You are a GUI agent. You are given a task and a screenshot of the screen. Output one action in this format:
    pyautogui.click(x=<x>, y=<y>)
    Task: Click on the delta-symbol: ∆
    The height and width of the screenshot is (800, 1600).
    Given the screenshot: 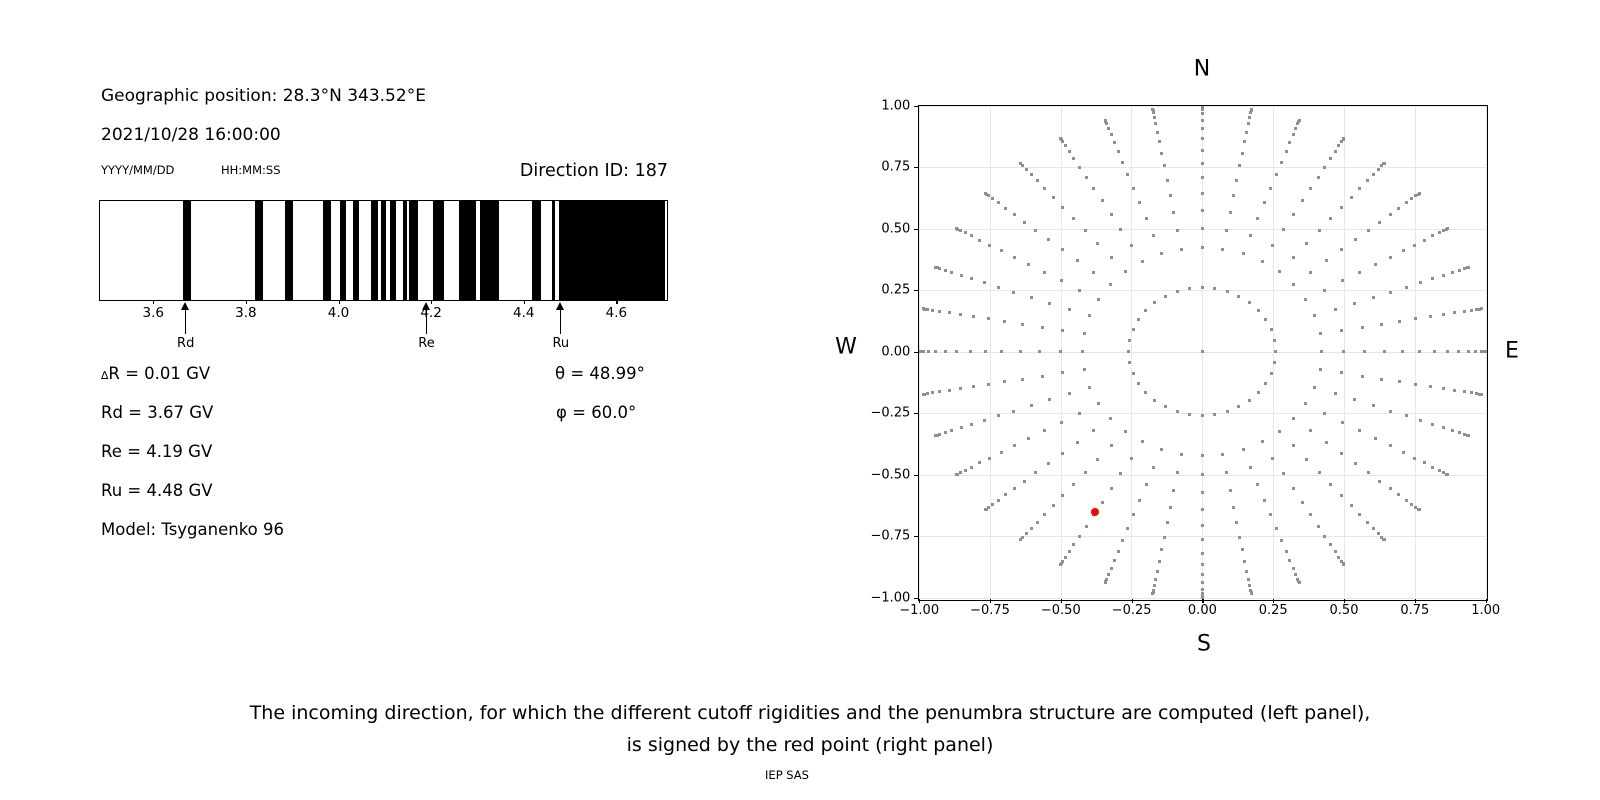 What is the action you would take?
    pyautogui.click(x=105, y=375)
    